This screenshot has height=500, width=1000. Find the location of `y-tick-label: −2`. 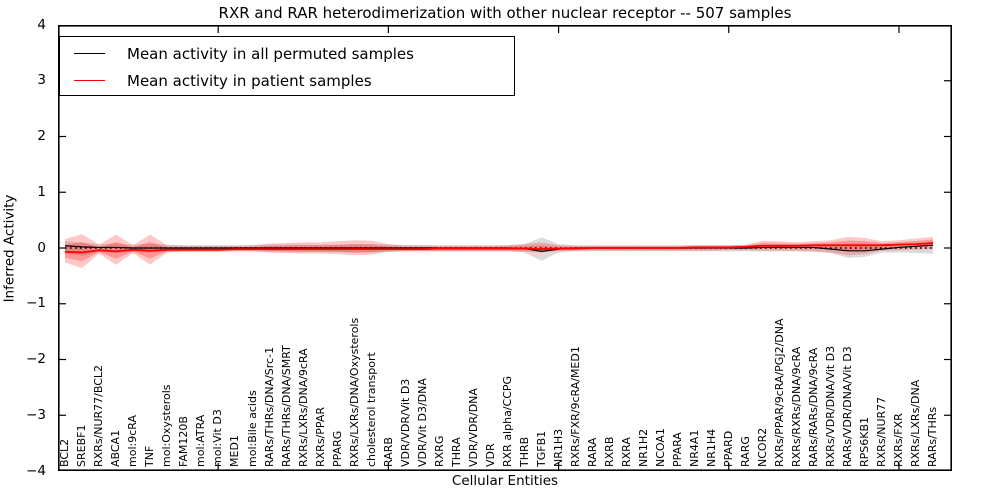

y-tick-label: −2 is located at coordinates (36, 359).